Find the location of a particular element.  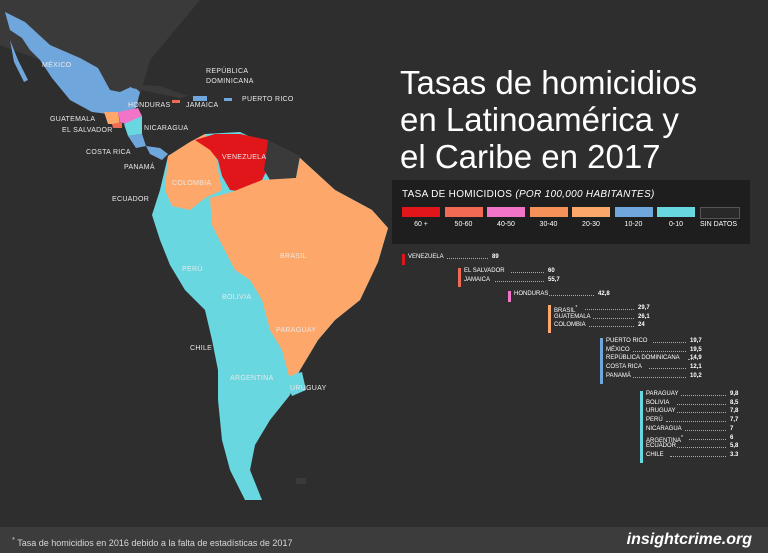

map-label-peru: PERÚ is located at coordinates (192, 269).